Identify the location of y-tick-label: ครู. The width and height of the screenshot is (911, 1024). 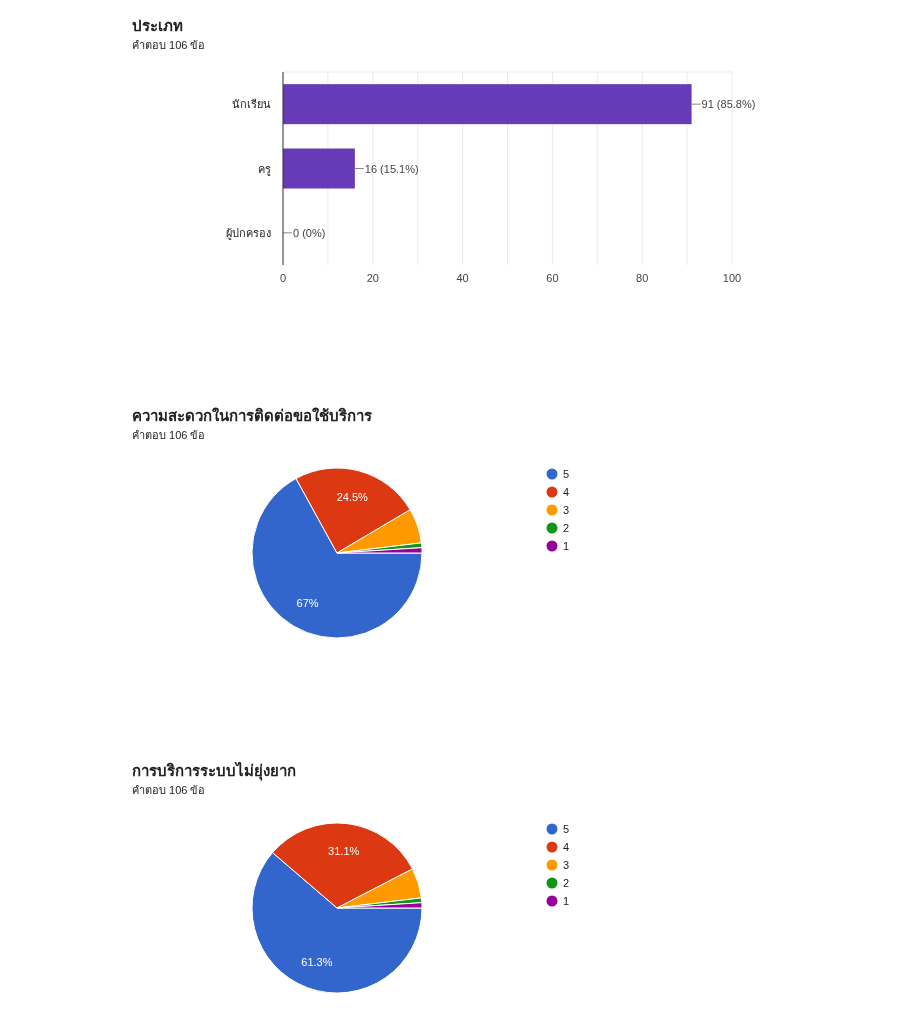
(264, 169).